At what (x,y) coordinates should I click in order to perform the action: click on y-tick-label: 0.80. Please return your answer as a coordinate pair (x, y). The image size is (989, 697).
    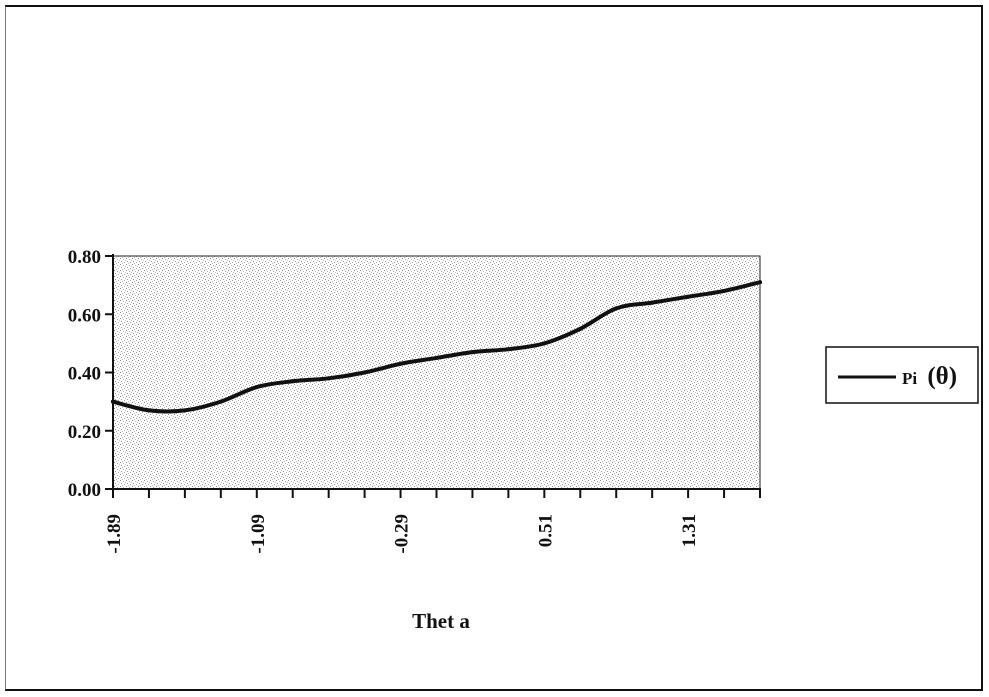
    Looking at the image, I should click on (84, 257).